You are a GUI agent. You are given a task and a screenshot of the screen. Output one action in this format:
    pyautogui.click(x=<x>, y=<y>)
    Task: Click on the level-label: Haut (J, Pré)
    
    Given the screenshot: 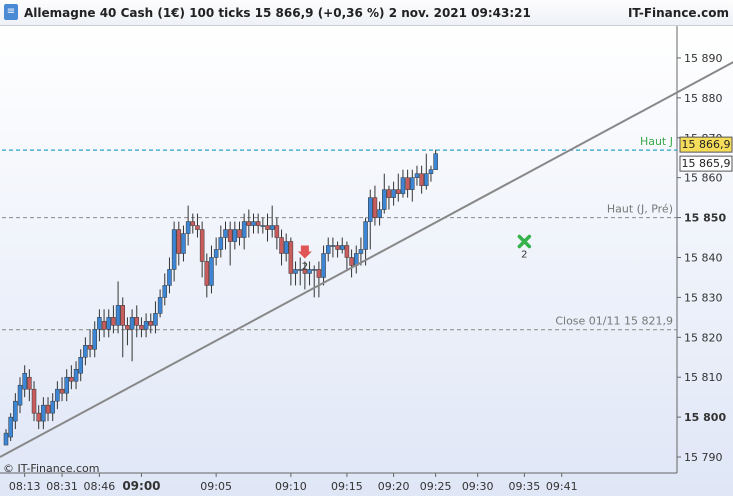 What is the action you would take?
    pyautogui.click(x=640, y=209)
    